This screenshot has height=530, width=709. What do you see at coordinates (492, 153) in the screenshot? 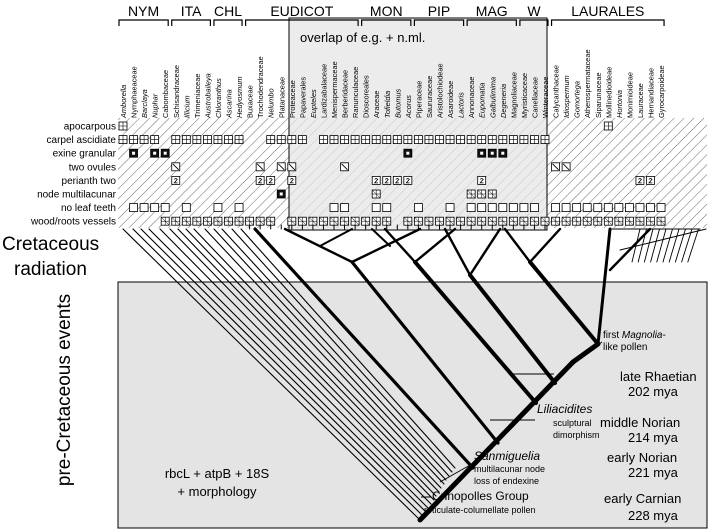
I see `state-mark-exine-granular-galbulimima` at bounding box center [492, 153].